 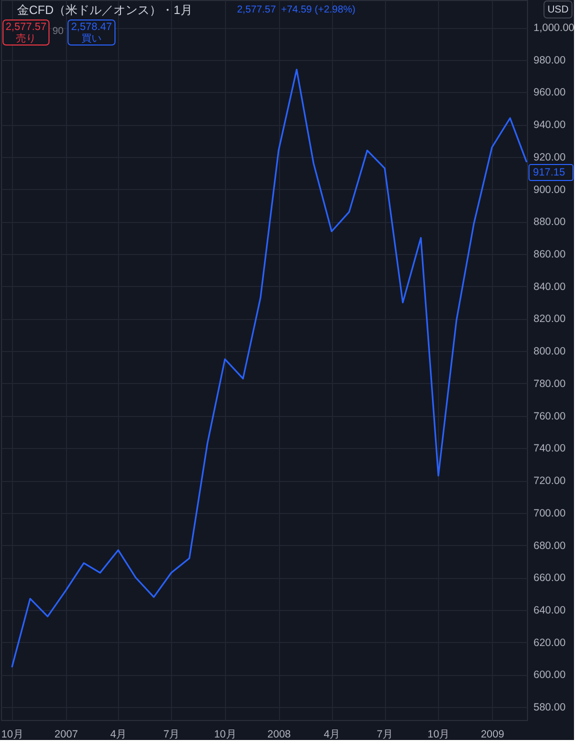 I want to click on y-tick-label: 740.00, so click(x=550, y=448).